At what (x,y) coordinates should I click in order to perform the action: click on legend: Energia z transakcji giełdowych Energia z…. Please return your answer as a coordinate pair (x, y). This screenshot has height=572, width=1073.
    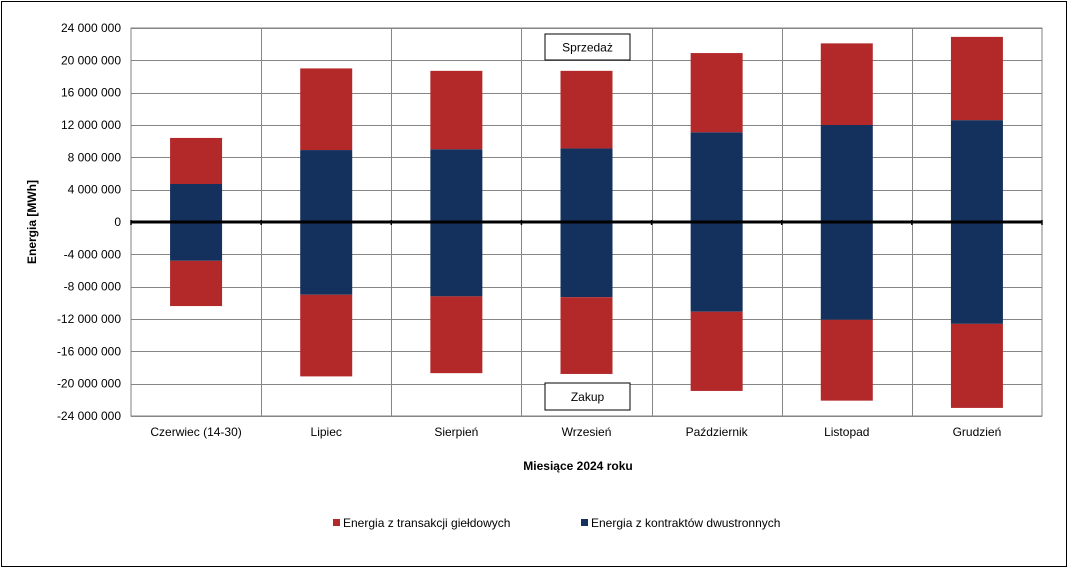
    Looking at the image, I should click on (556, 523).